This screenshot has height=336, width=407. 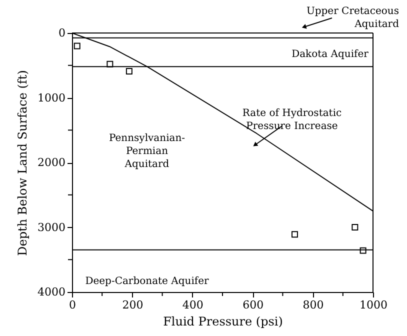 What do you see at coordinates (374, 305) in the screenshot?
I see `x-tick-label: 1000` at bounding box center [374, 305].